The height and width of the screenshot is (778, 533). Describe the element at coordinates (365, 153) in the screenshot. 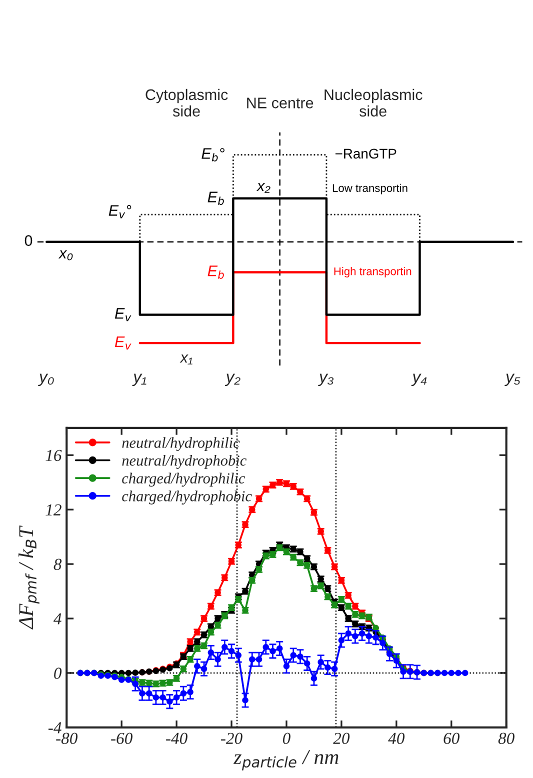

I see `series-label: −RanGTP` at that location.